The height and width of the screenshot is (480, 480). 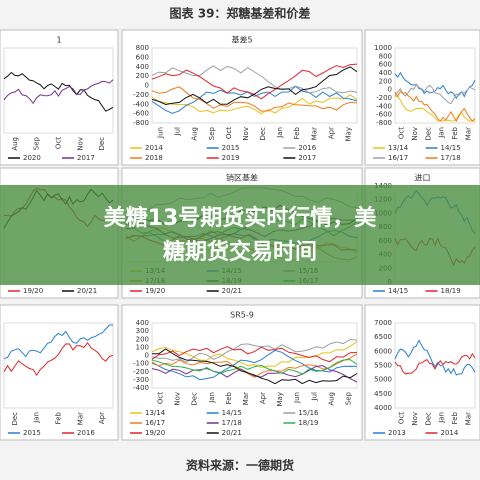 What do you see at coordinates (231, 158) in the screenshot?
I see `legend-label: 2019` at bounding box center [231, 158].